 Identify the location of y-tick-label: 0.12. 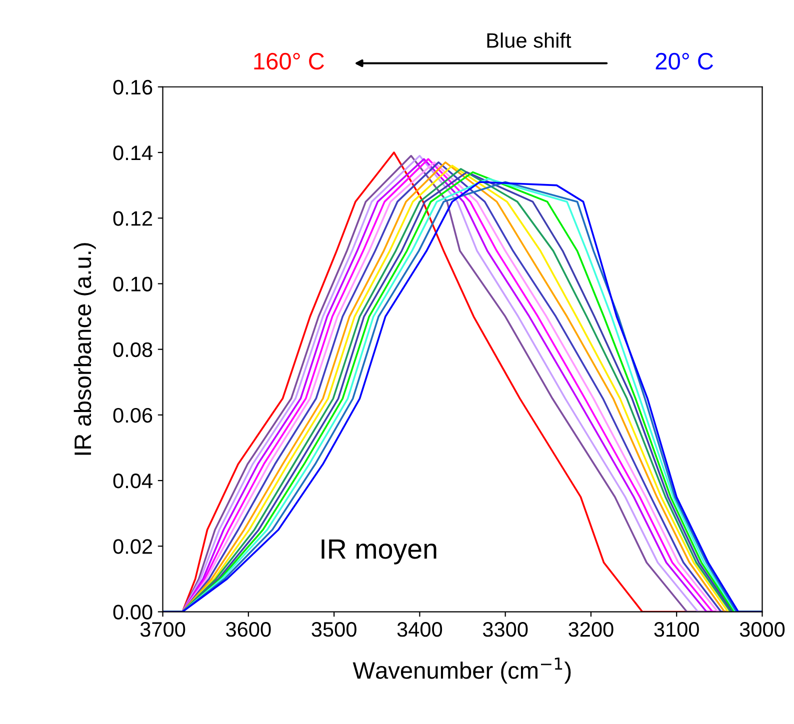
(132, 218).